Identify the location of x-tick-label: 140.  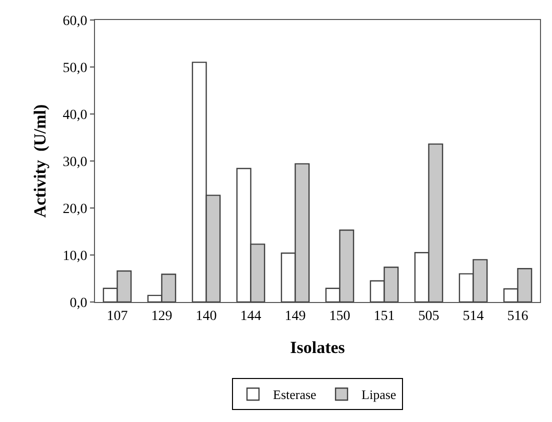
(206, 316).